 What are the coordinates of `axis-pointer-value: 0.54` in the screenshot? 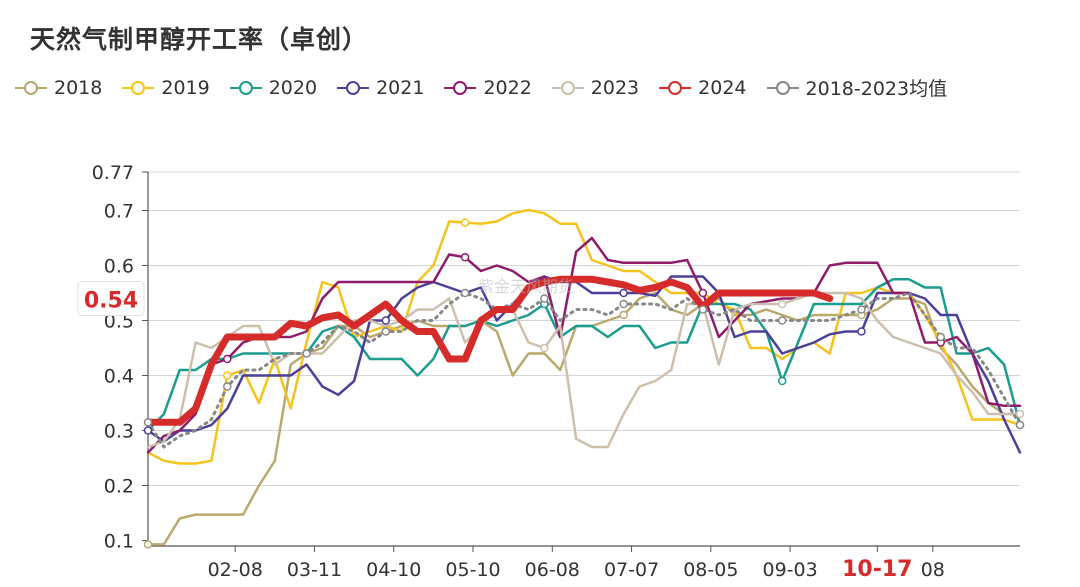 It's located at (111, 301).